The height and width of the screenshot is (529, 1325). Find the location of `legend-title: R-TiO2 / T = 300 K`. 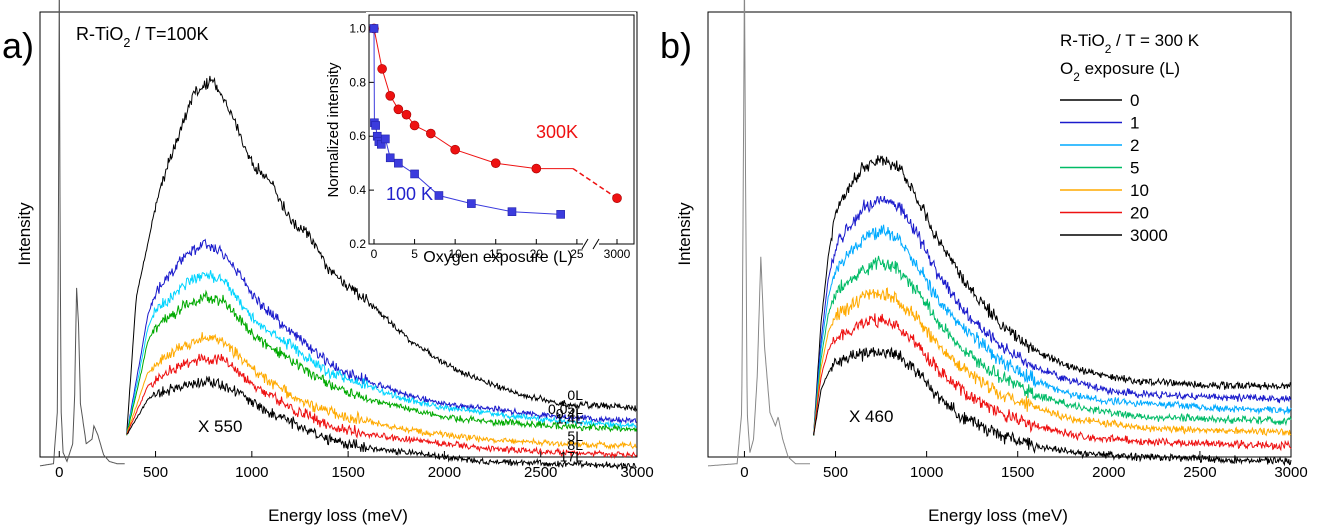

legend-title: R-TiO2 / T = 300 K is located at coordinates (1130, 43).